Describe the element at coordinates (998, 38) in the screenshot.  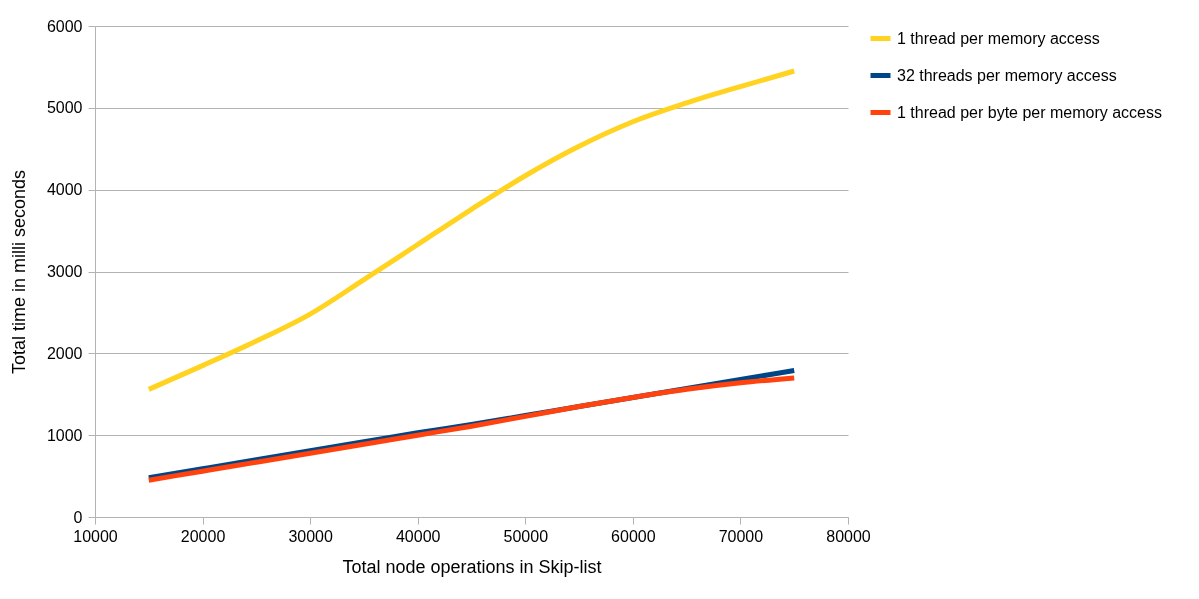
I see `legend-label: 1 thread per memory access` at that location.